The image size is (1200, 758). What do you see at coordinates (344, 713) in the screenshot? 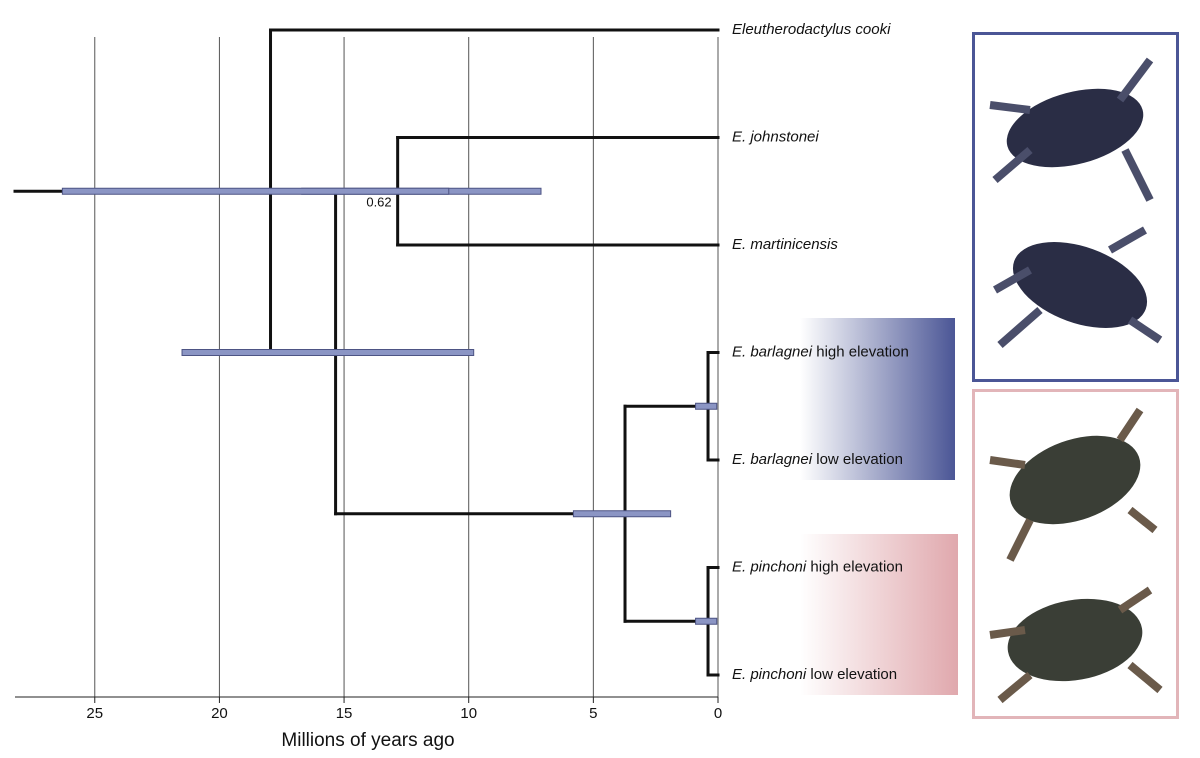
I see `x-tick-label: 15` at bounding box center [344, 713].